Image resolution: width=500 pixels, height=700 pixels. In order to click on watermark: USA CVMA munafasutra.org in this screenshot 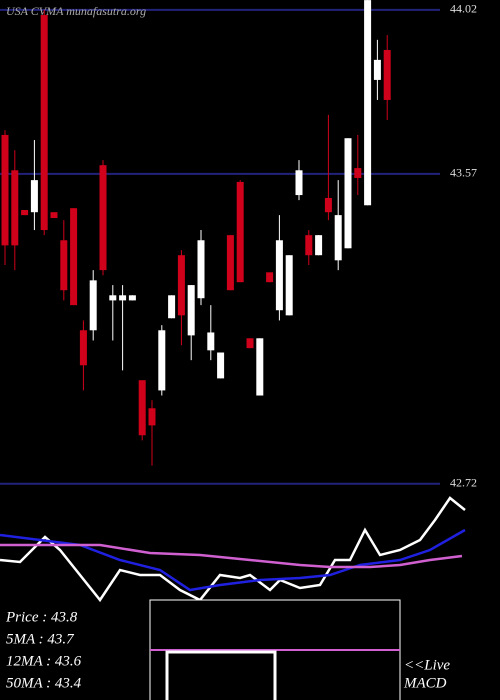, I will do `click(76, 11)`.